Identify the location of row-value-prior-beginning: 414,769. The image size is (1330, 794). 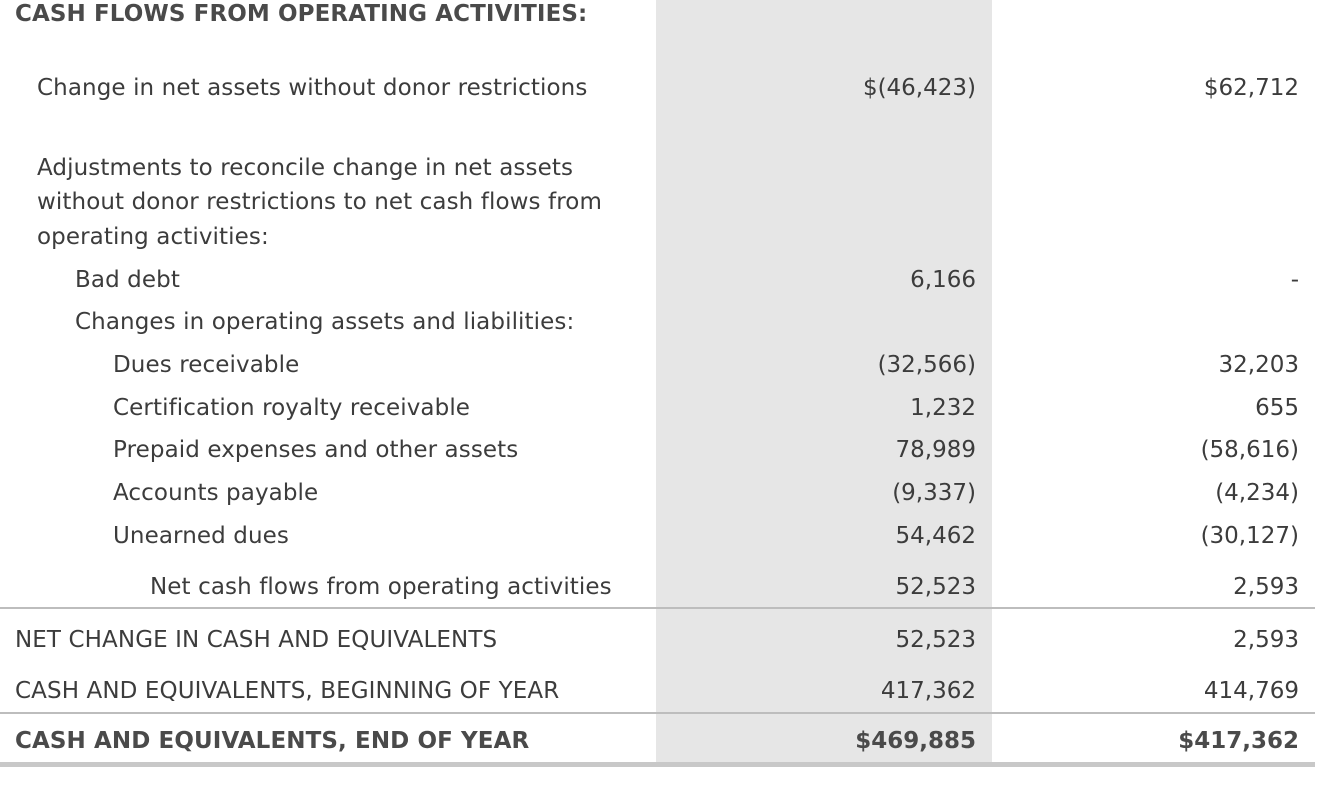
(1251, 691).